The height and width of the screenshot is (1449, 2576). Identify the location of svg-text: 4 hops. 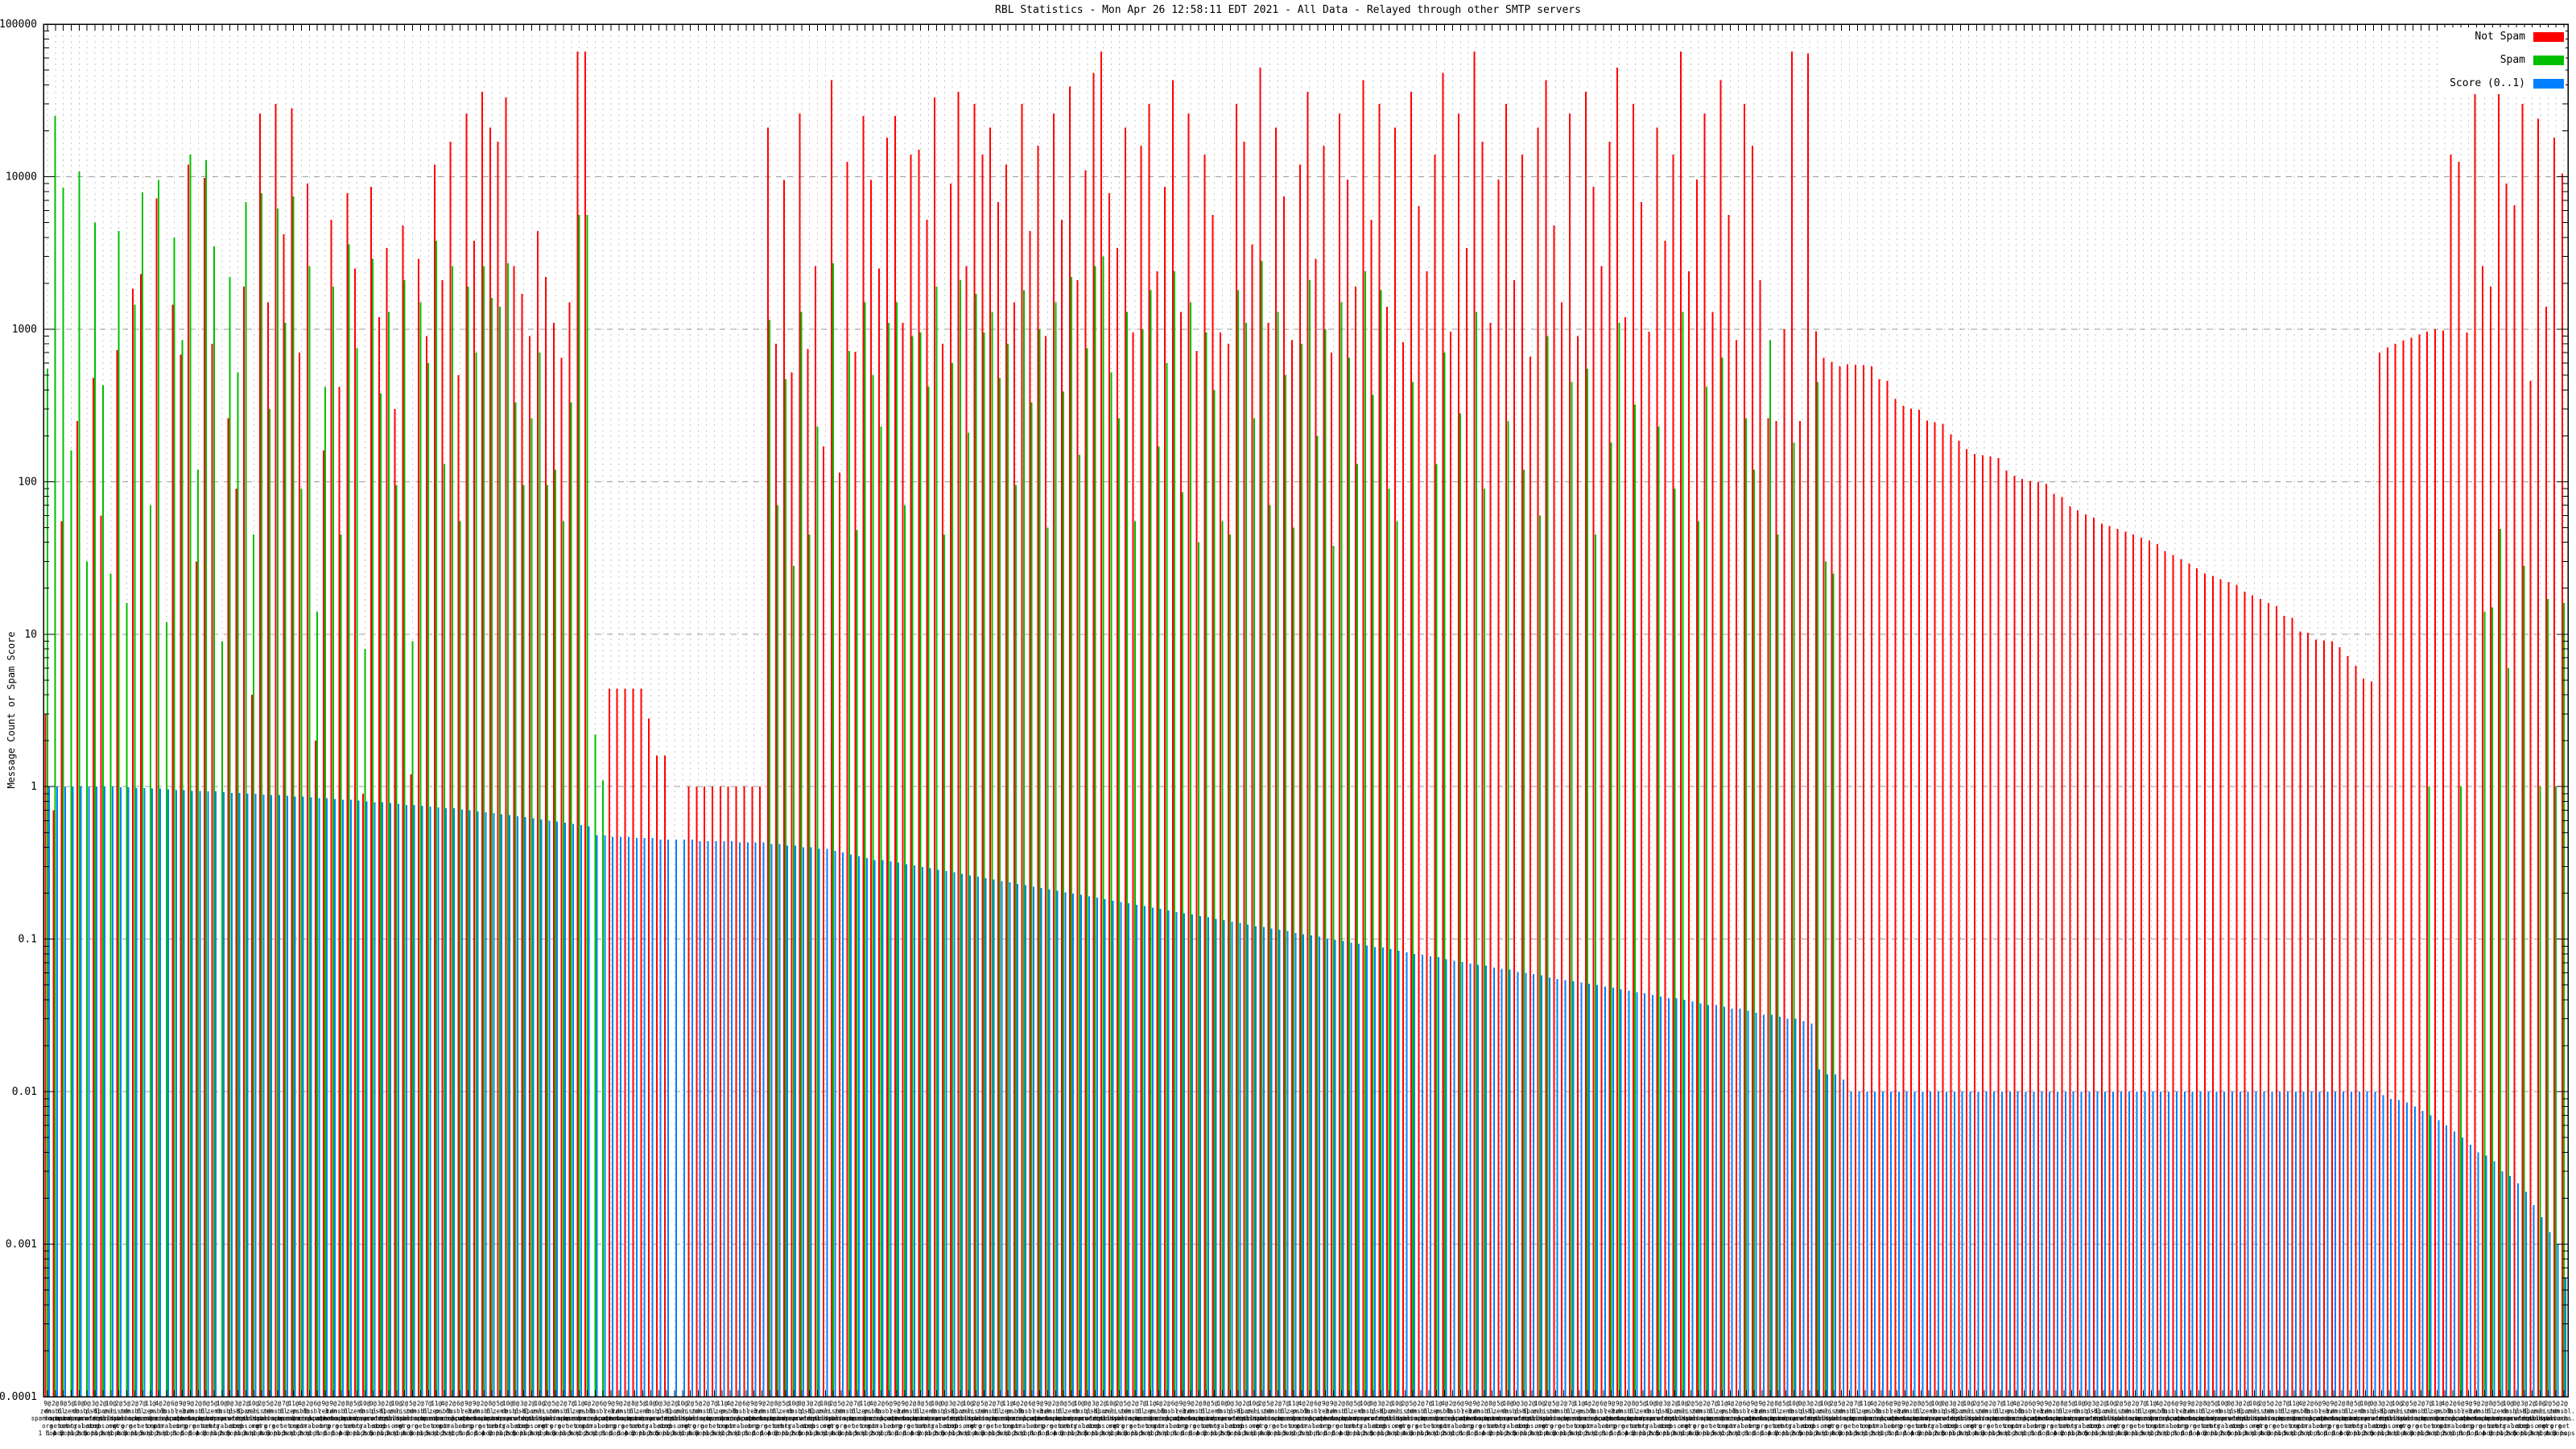
(1841, 1433).